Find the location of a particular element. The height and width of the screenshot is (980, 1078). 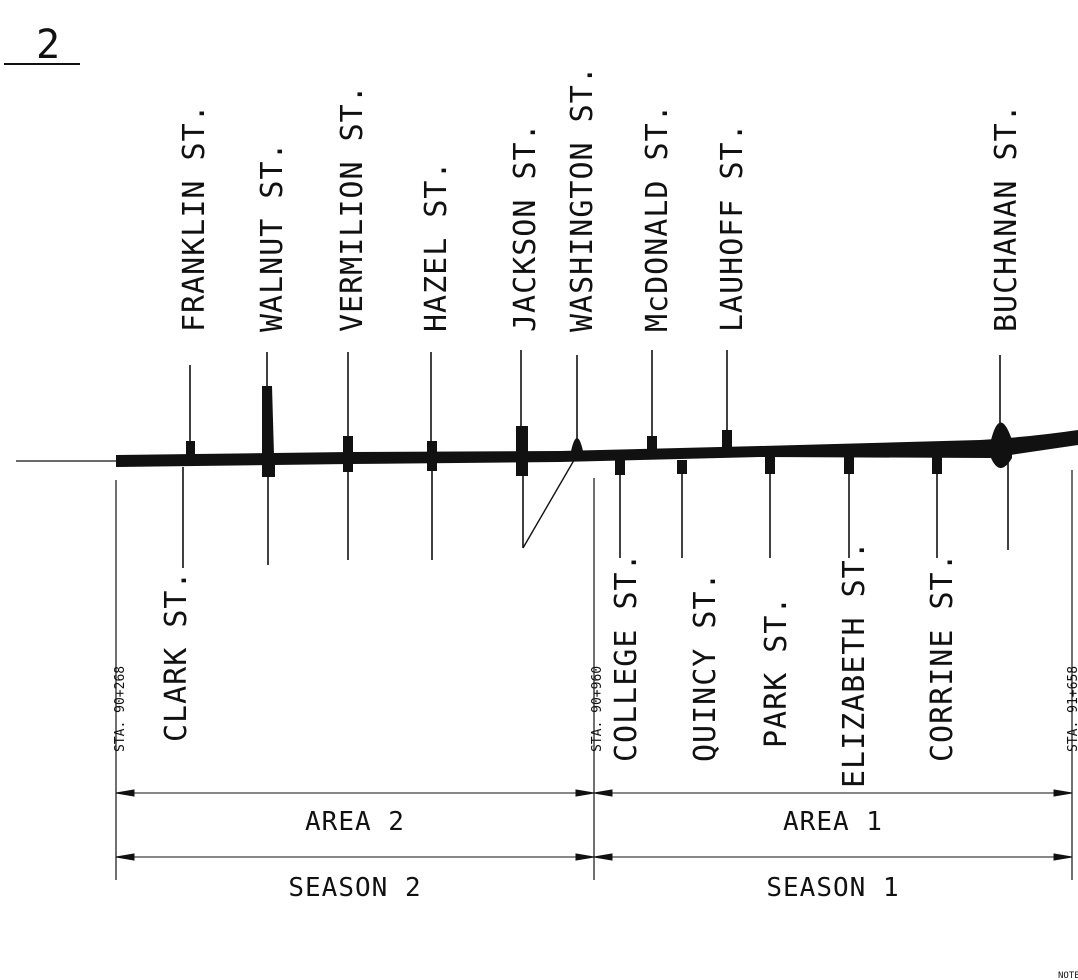

station-label-90-960: STA. 90+960 is located at coordinates (597, 709).